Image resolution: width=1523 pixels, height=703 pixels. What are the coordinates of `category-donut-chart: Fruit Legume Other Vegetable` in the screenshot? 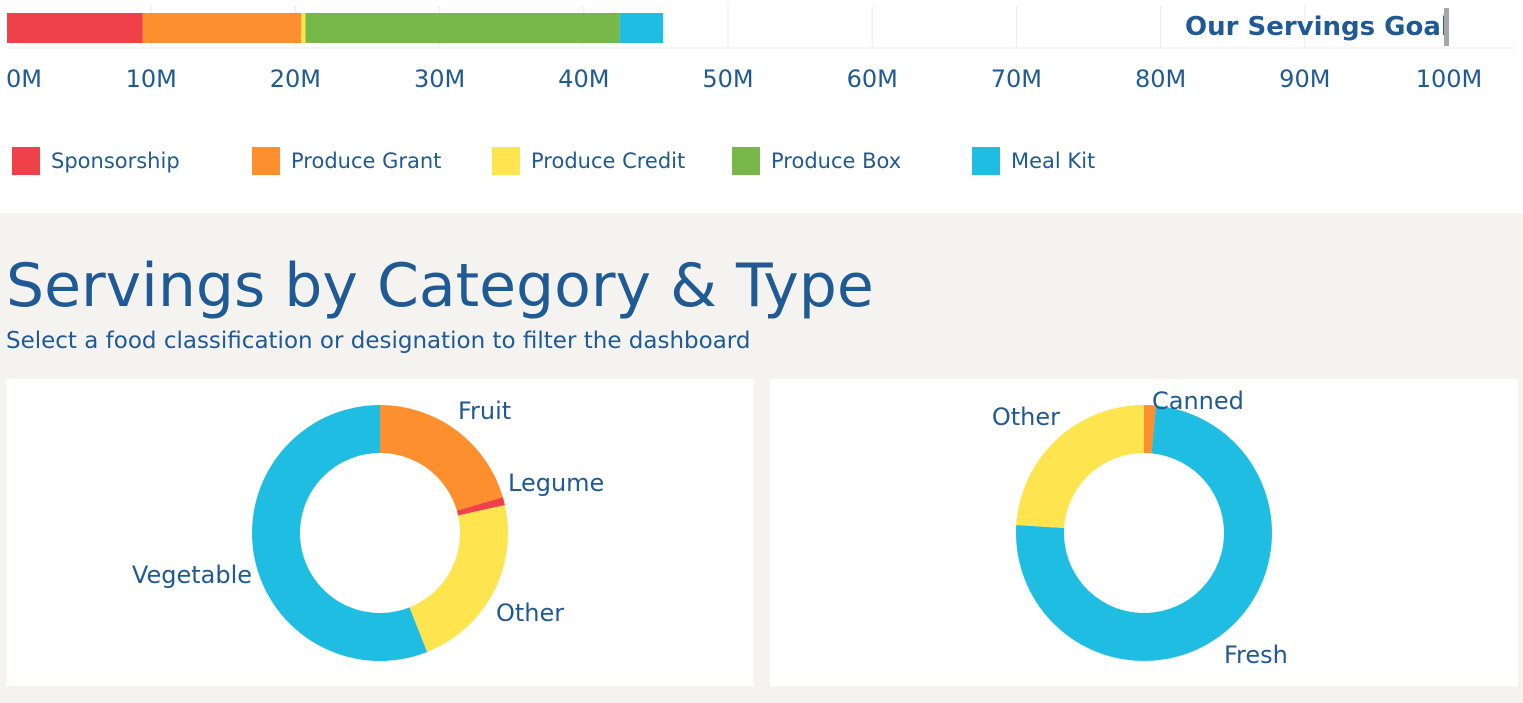 It's located at (368, 529).